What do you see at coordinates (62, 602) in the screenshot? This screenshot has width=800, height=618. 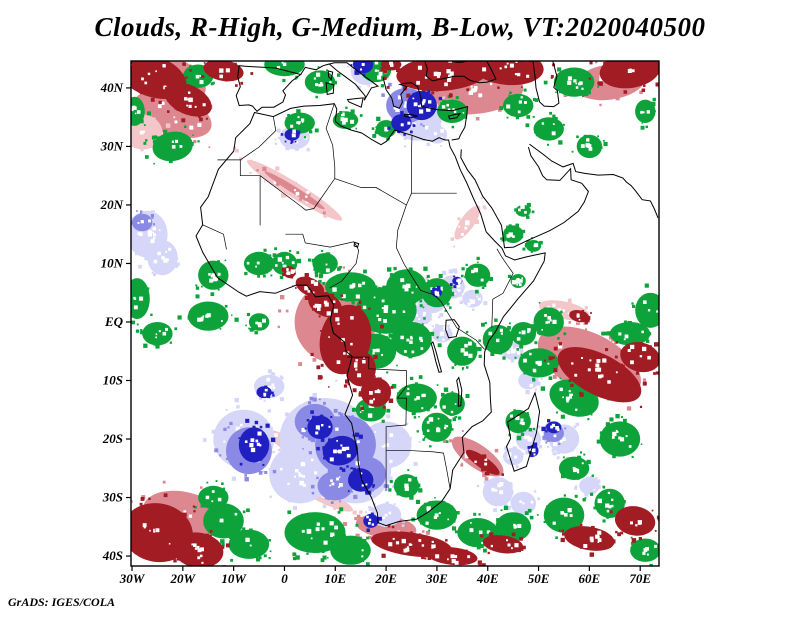 I see `grads-attribution: GrADS: IGES/COLA` at bounding box center [62, 602].